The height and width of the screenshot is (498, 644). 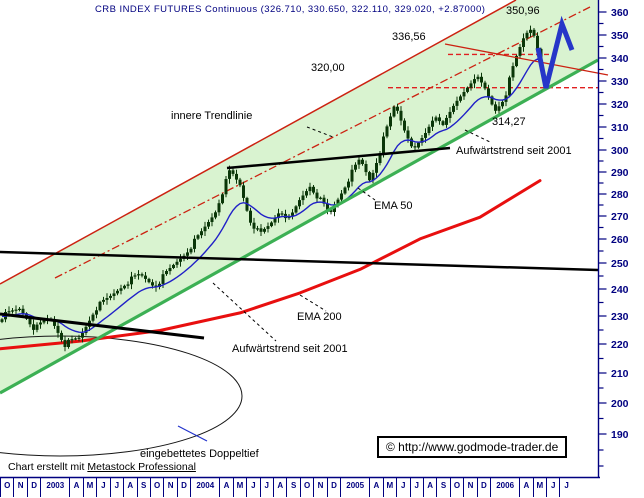 I want to click on short-downtrend-line, so click(x=526, y=59).